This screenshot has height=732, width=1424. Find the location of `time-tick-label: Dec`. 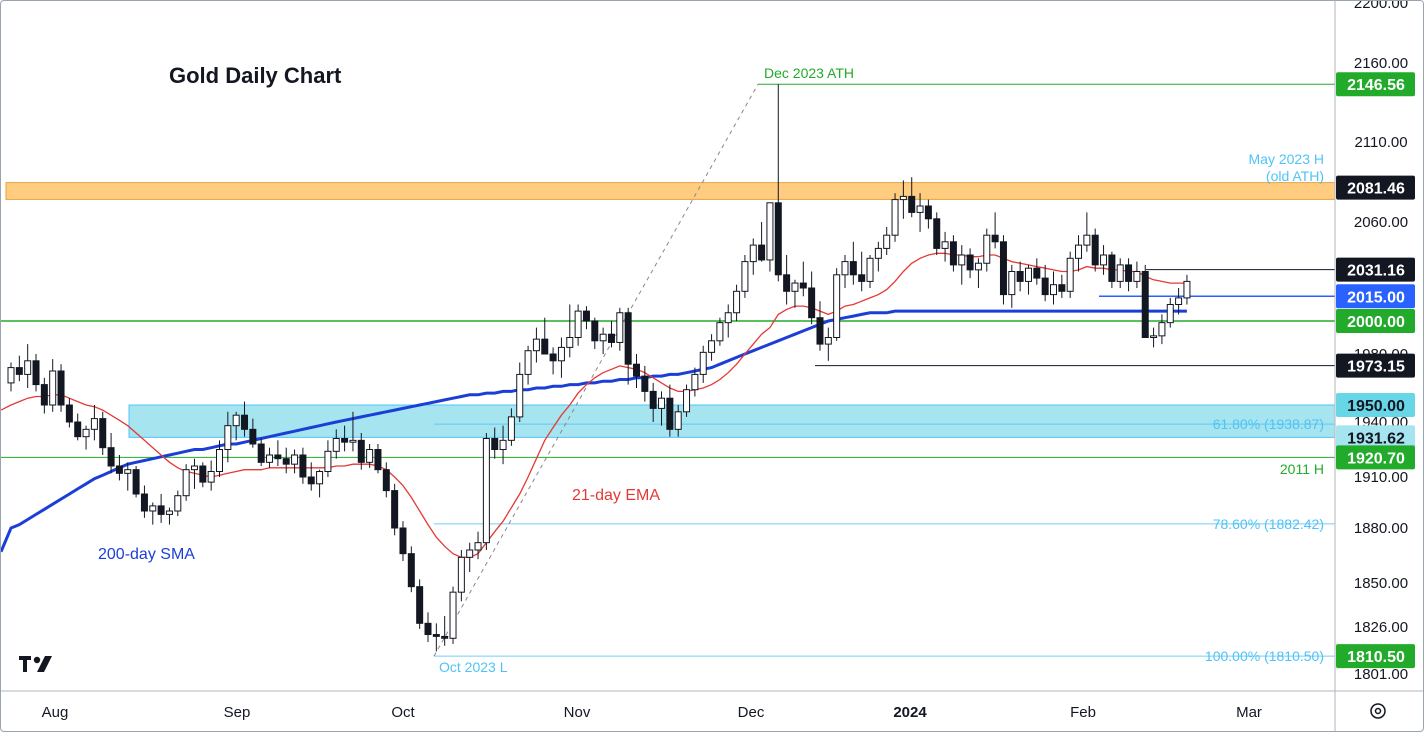

time-tick-label: Dec is located at coordinates (751, 712).